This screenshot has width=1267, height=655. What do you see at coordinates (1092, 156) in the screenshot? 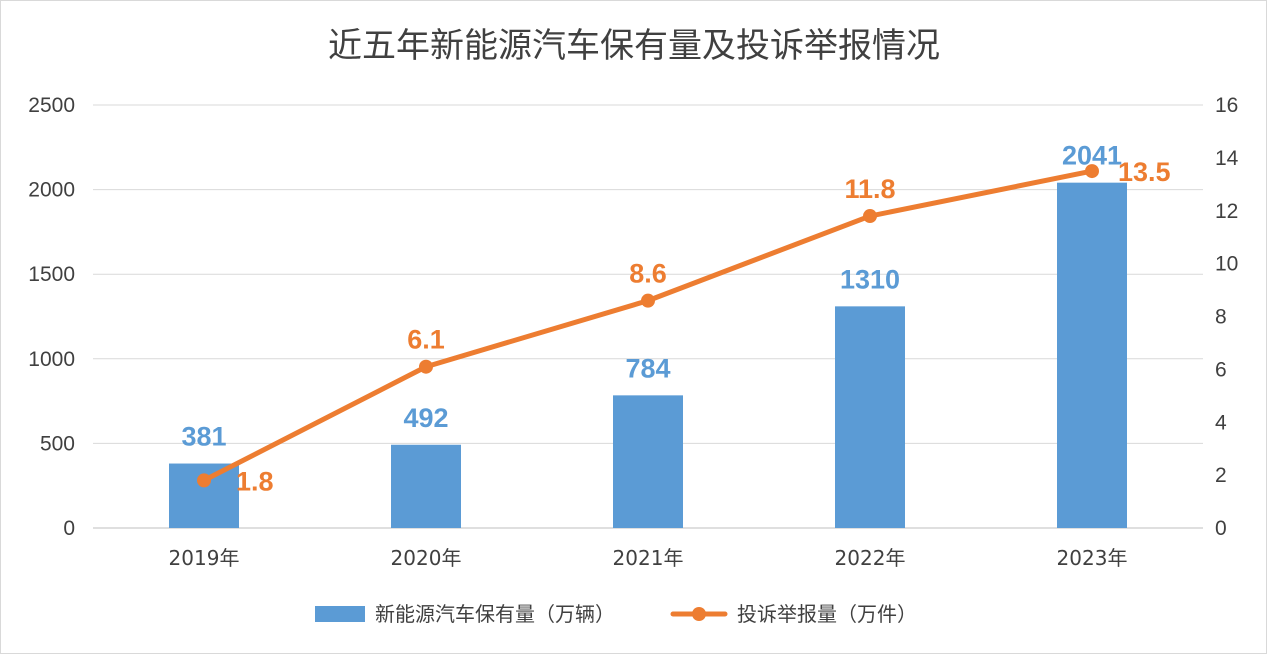
I see `bar-data-label: 2041` at bounding box center [1092, 156].